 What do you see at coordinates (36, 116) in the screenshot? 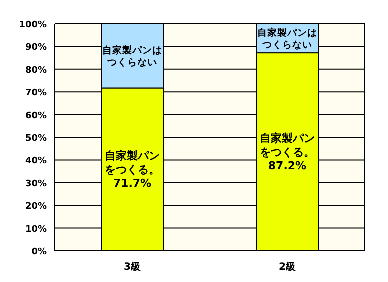
I see `y-tick-label: 60%` at bounding box center [36, 116].